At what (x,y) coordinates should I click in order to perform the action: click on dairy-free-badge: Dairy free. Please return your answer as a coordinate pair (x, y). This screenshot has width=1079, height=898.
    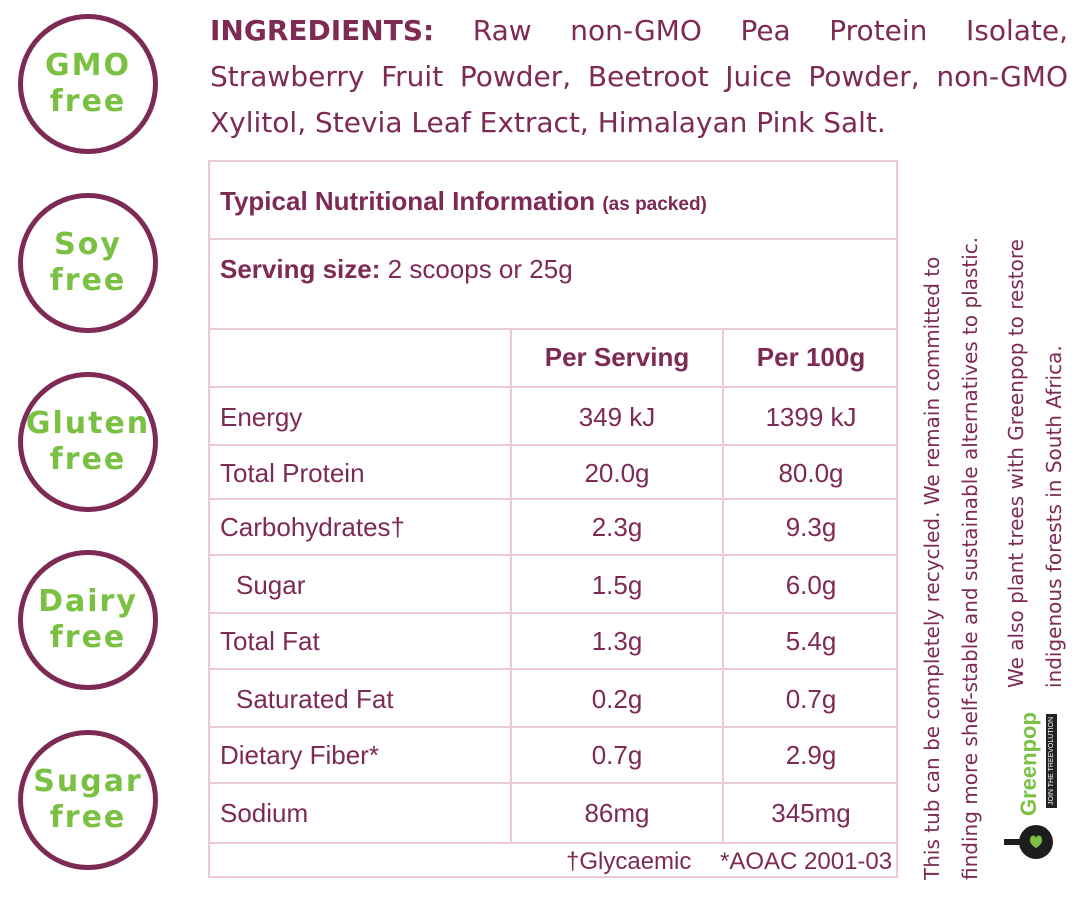
    Looking at the image, I should click on (88, 620).